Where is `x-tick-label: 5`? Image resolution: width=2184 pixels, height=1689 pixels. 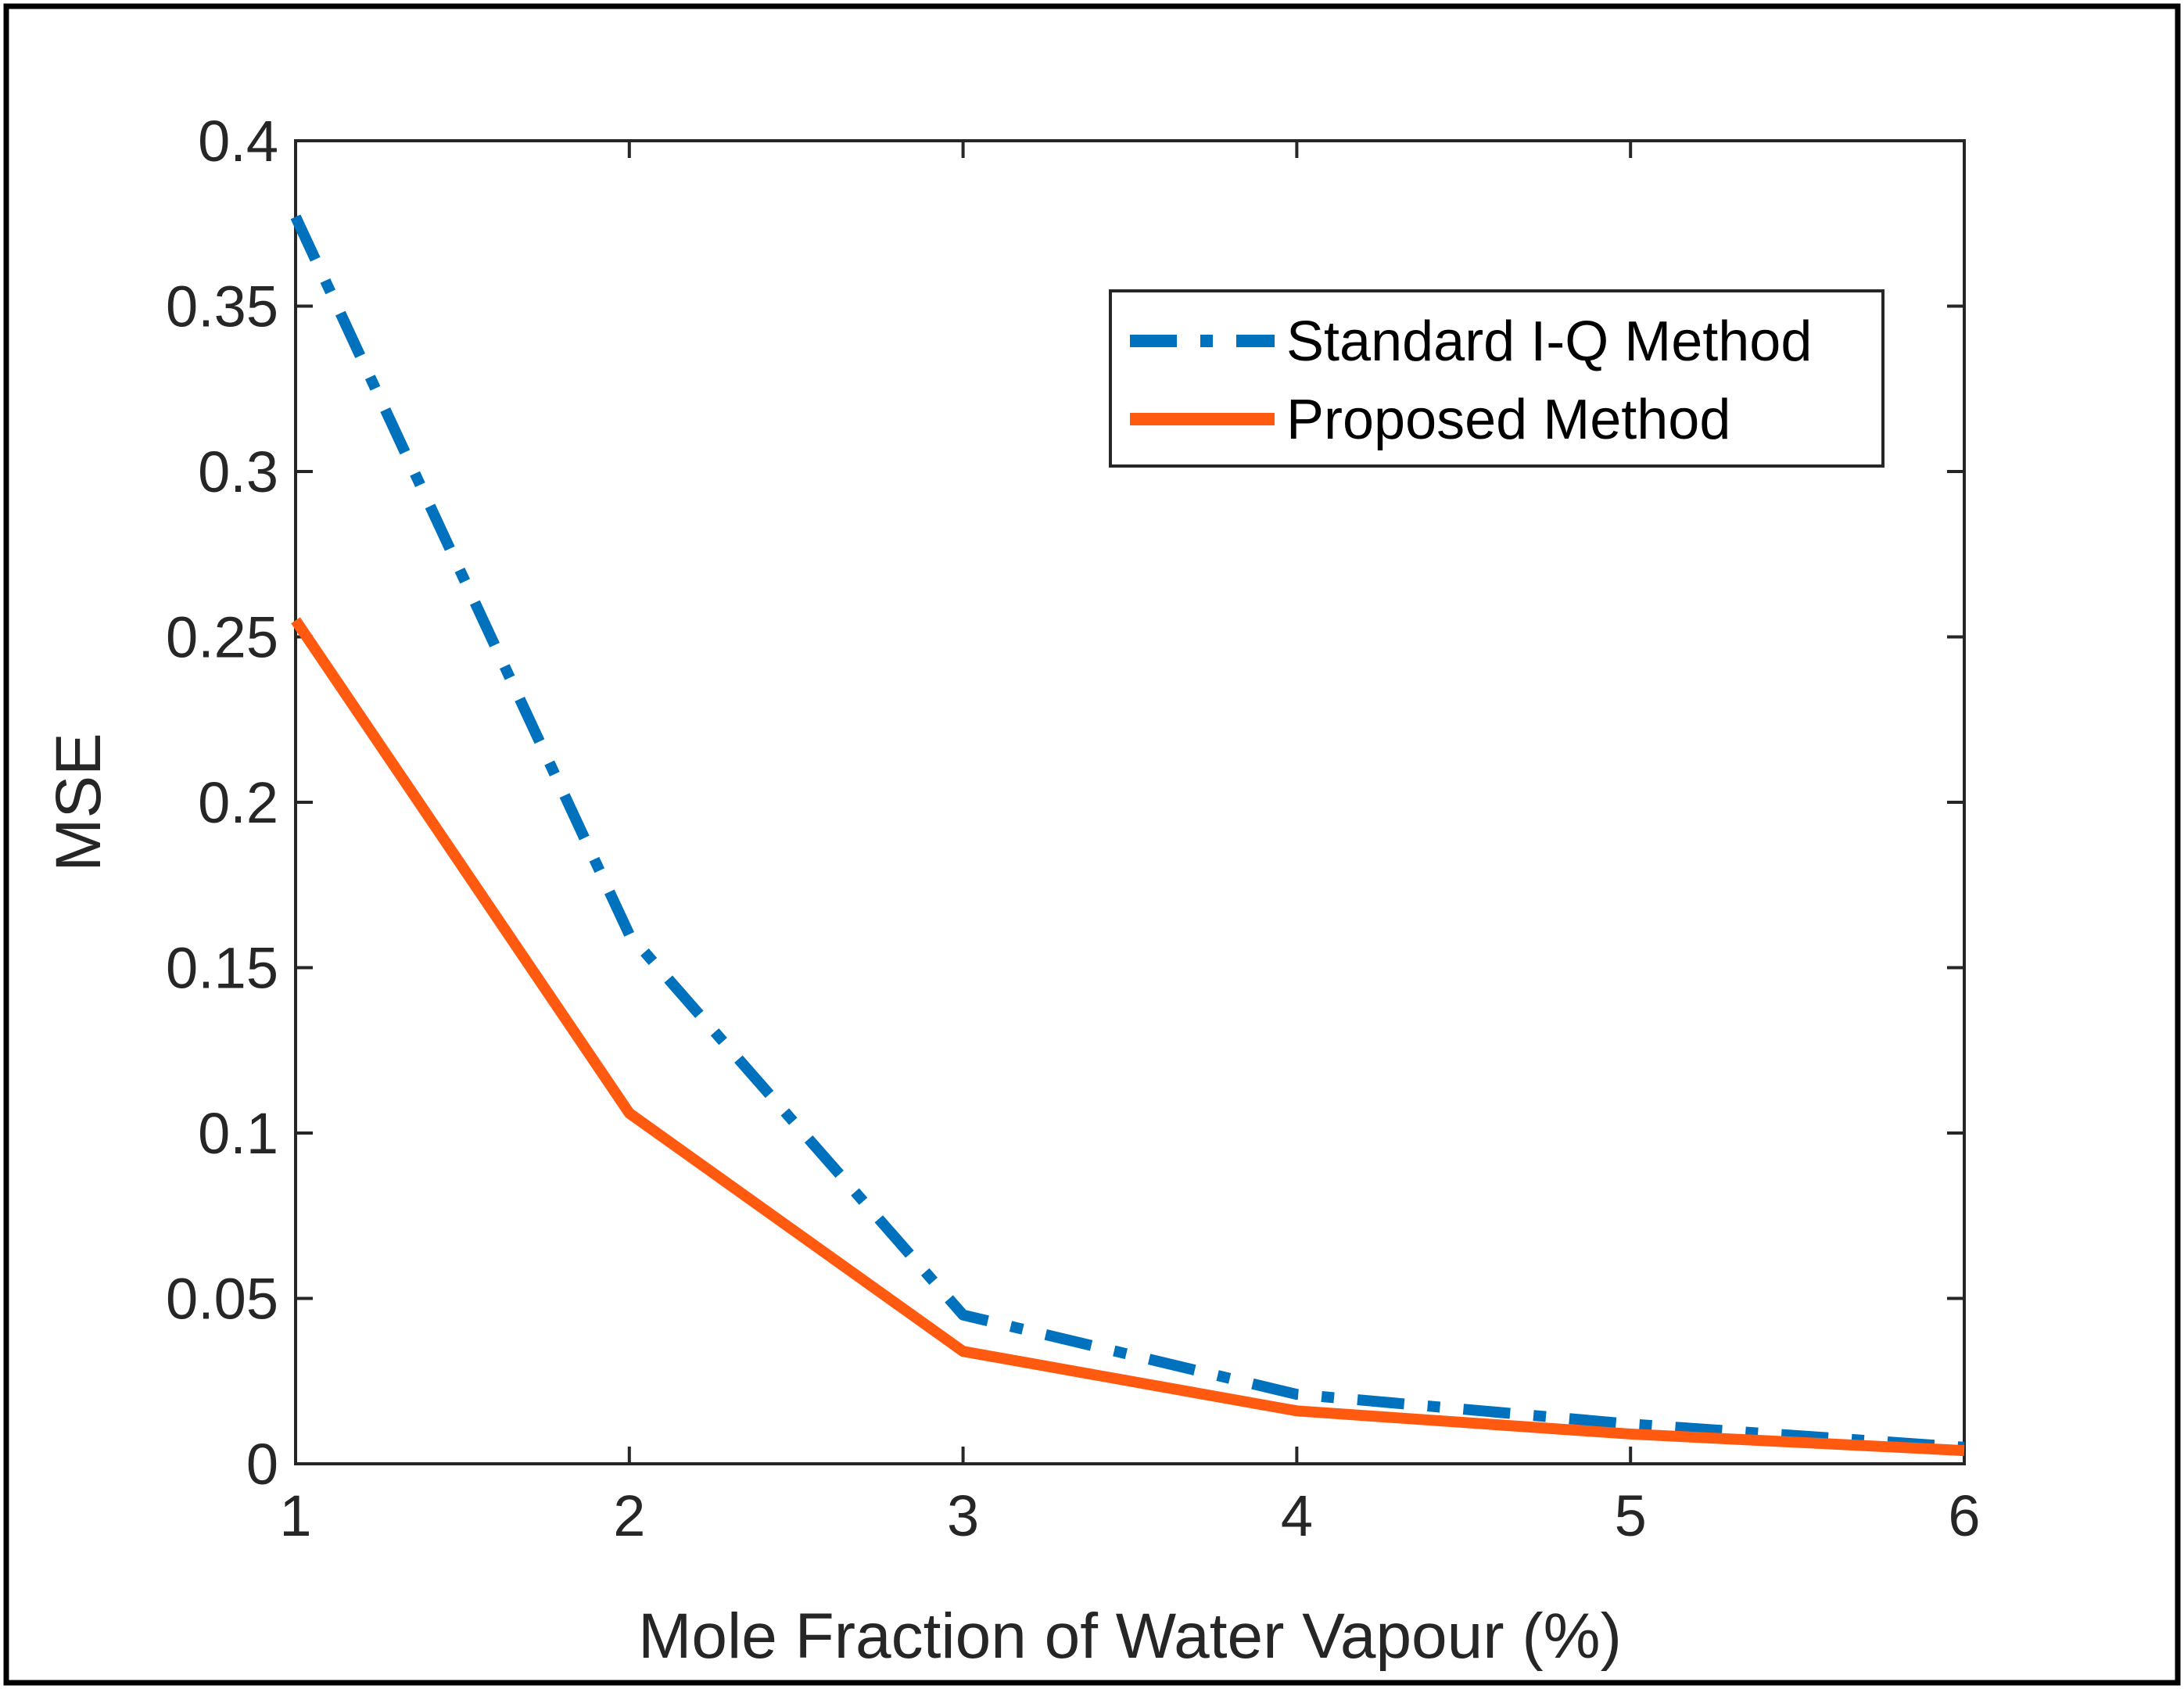
x-tick-label: 5 is located at coordinates (1631, 1515).